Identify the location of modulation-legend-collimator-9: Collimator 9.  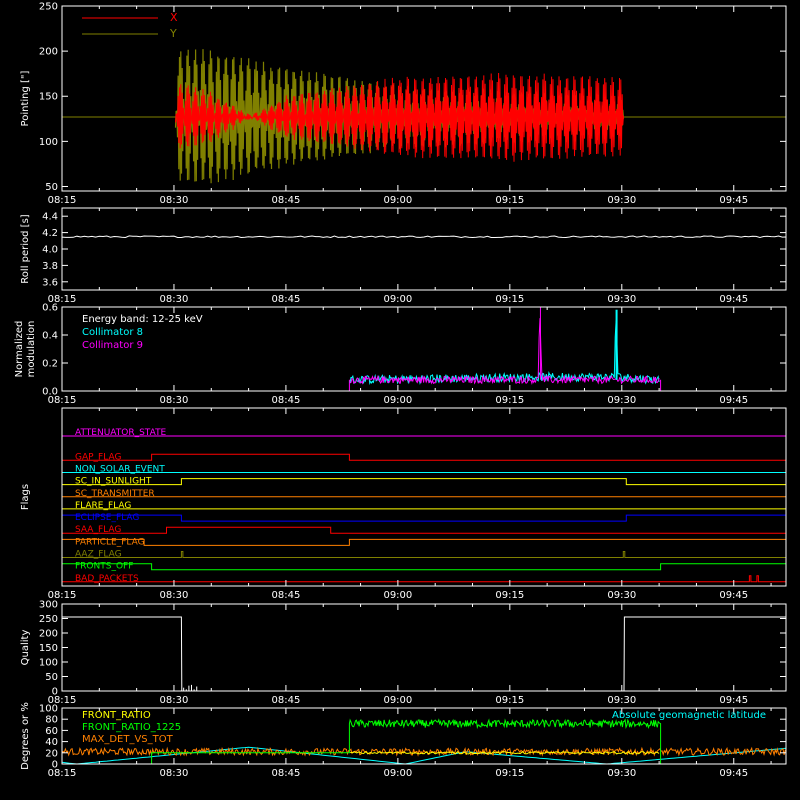
(112, 345).